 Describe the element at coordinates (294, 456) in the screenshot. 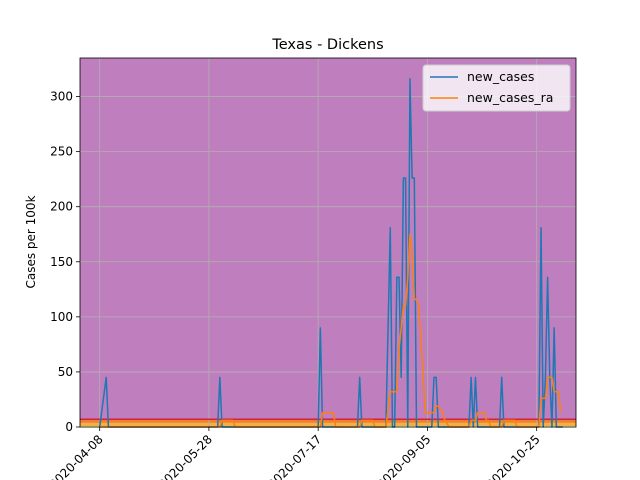

I see `x-tick-label-2020-07-17: 2020-07-17` at that location.